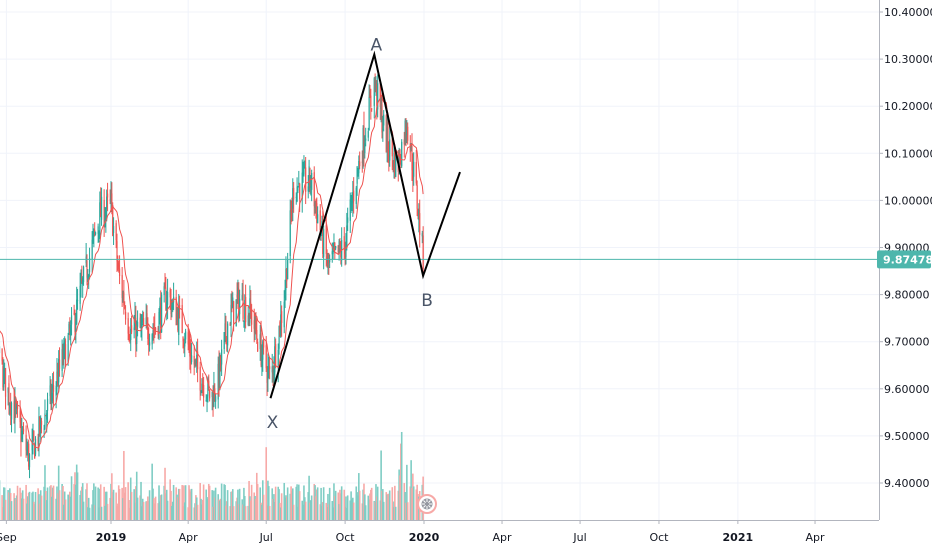  What do you see at coordinates (907, 295) in the screenshot?
I see `y-tick-label: 9.80000` at bounding box center [907, 295].